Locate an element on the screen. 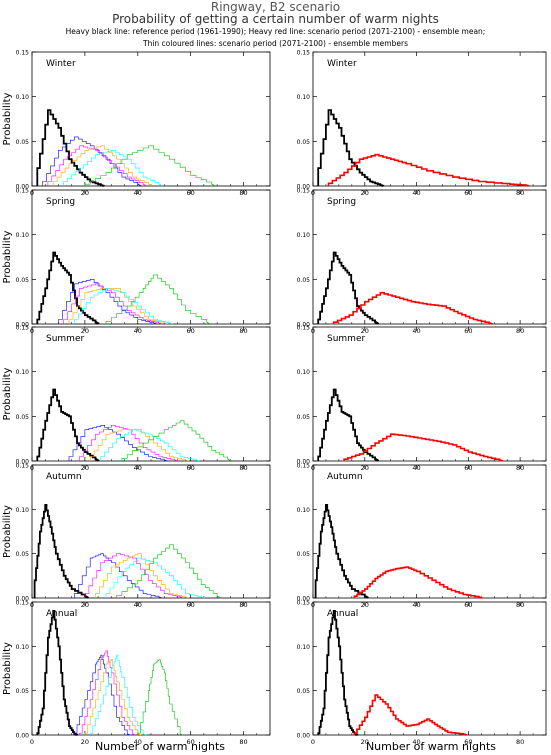 This screenshot has height=755, width=551. y-tick-label-autumn-members: 0.00 is located at coordinates (23, 599).